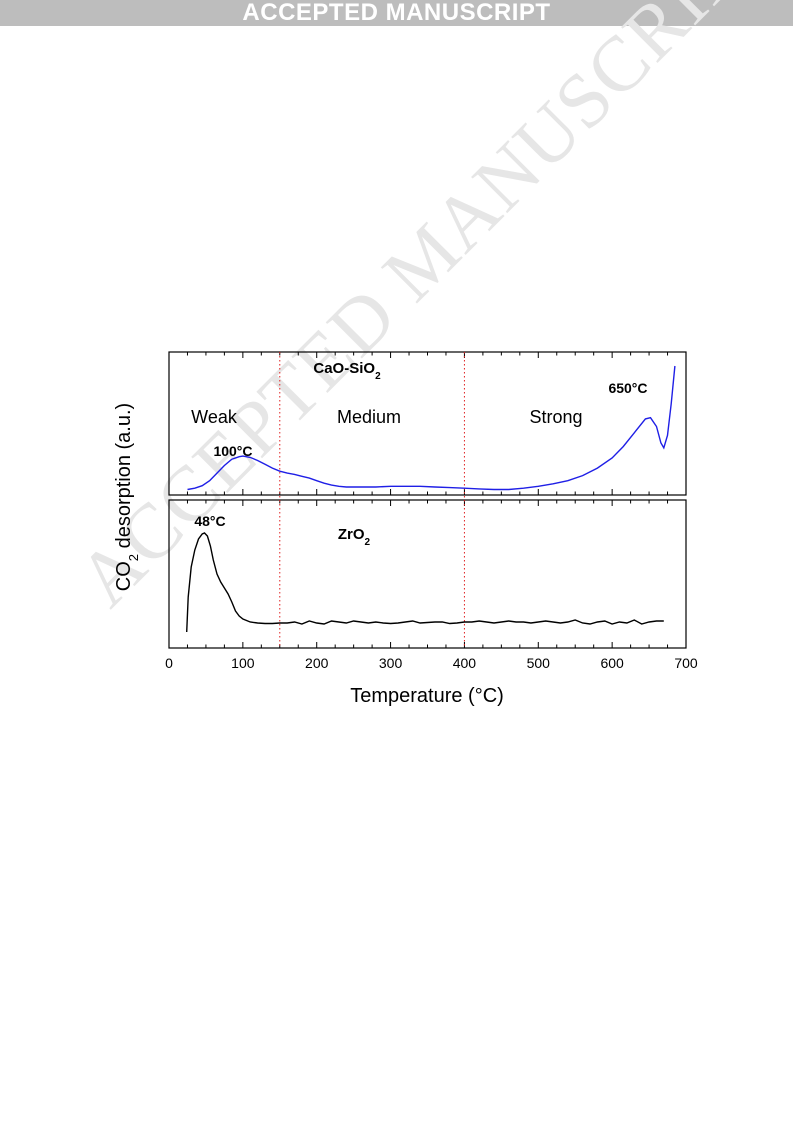  What do you see at coordinates (686, 663) in the screenshot?
I see `x-tick-label-700: 700` at bounding box center [686, 663].